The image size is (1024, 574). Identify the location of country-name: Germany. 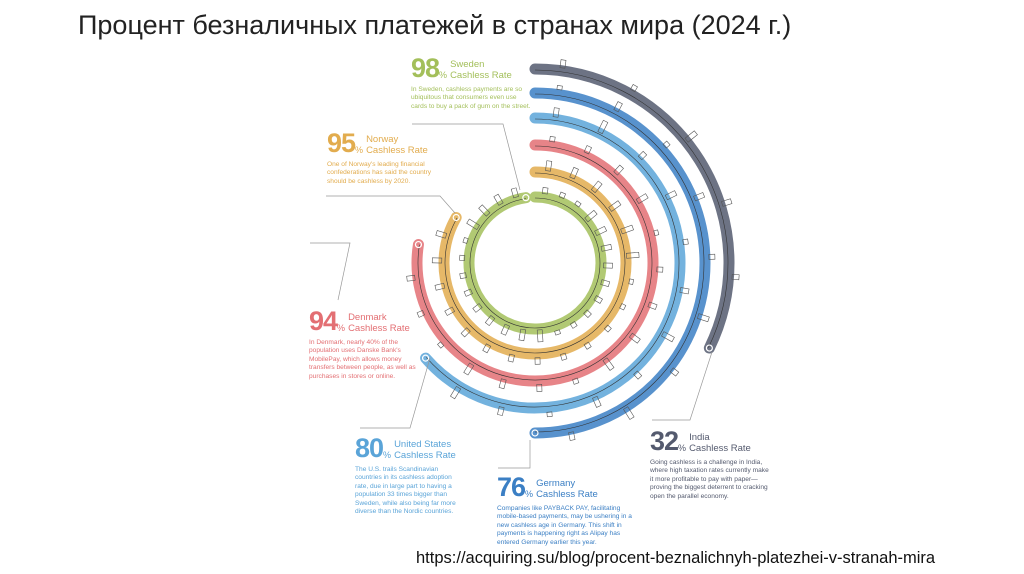
(556, 483).